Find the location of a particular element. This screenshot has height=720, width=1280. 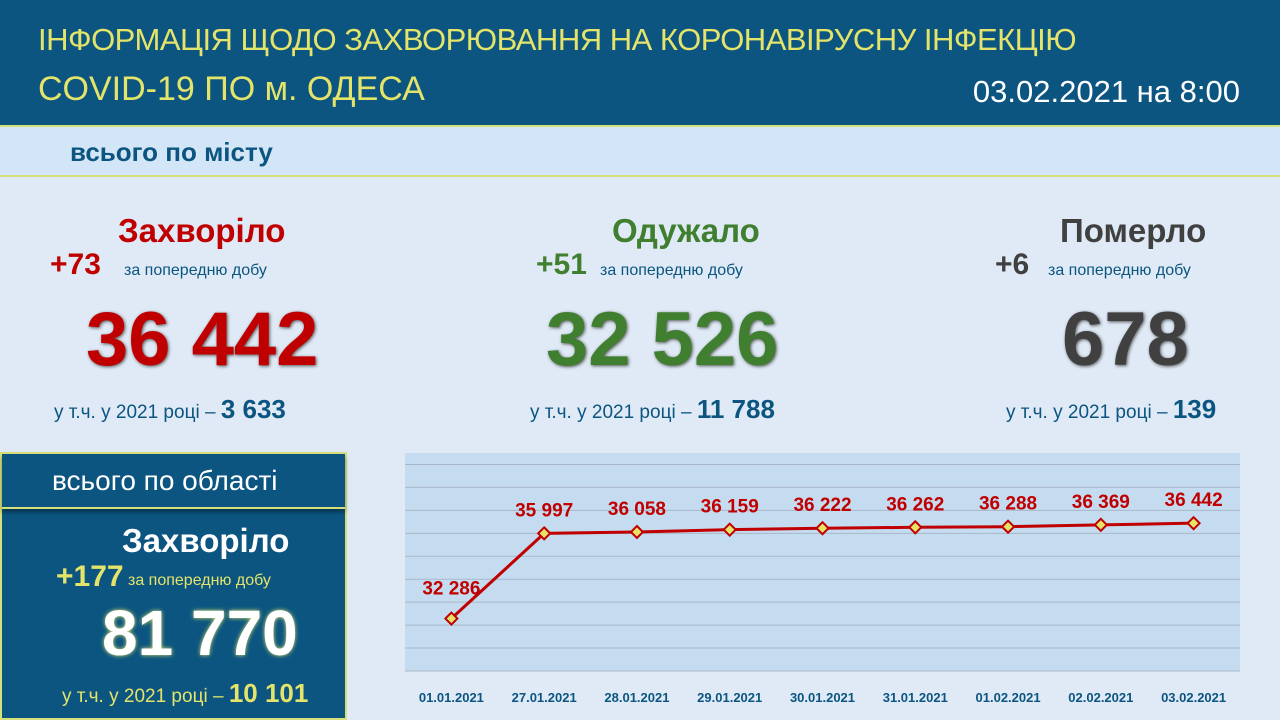

data-label: 36 222 is located at coordinates (822, 505).